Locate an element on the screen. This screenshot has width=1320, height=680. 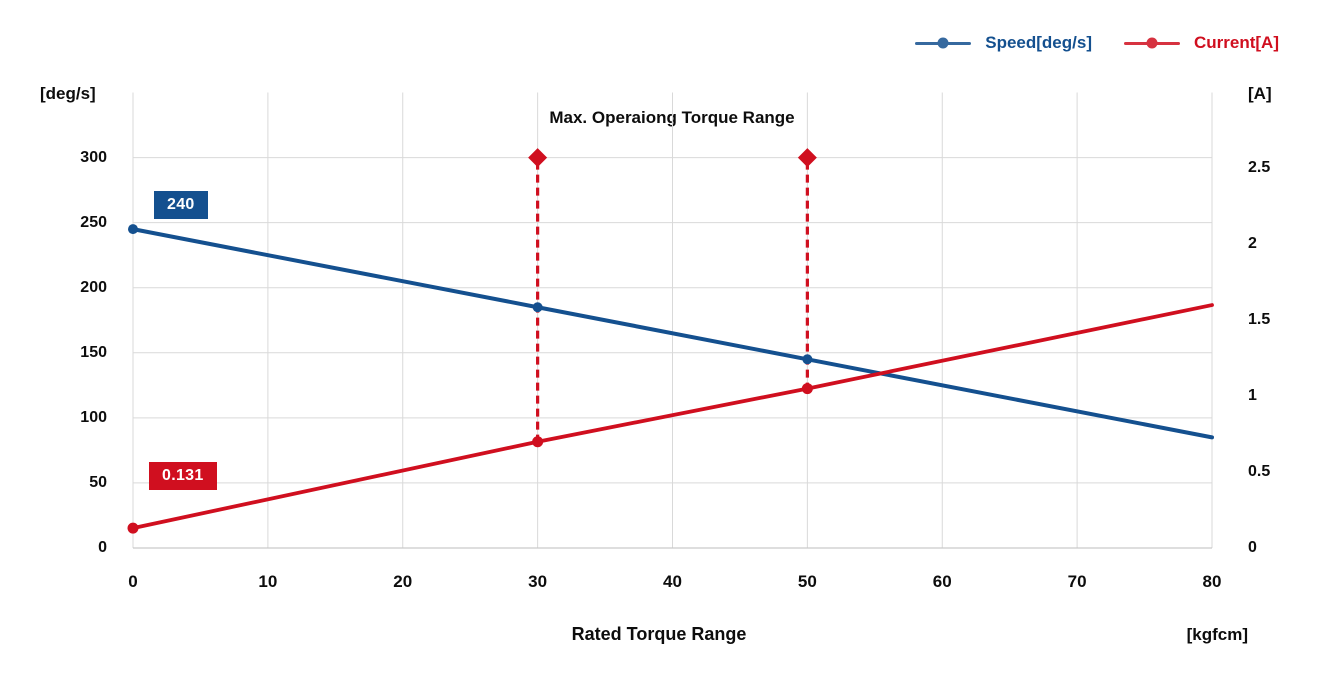
current-data-label: 0.131 is located at coordinates (183, 476).